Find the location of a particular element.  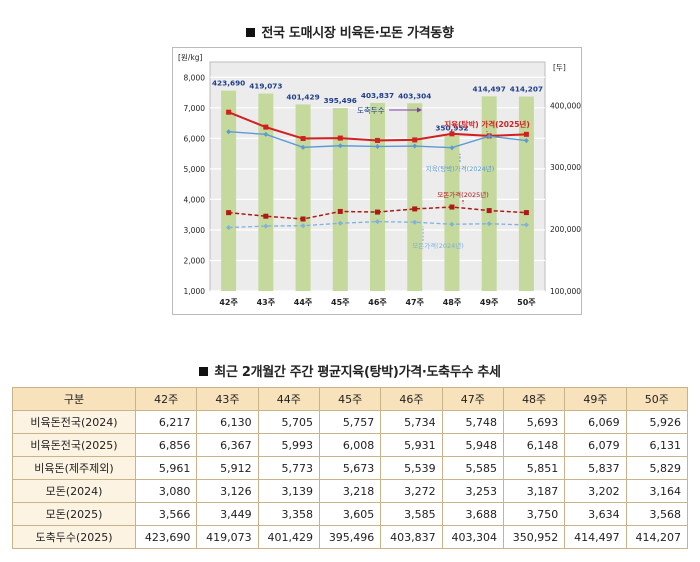

table-cell: 3,272 is located at coordinates (411, 491).